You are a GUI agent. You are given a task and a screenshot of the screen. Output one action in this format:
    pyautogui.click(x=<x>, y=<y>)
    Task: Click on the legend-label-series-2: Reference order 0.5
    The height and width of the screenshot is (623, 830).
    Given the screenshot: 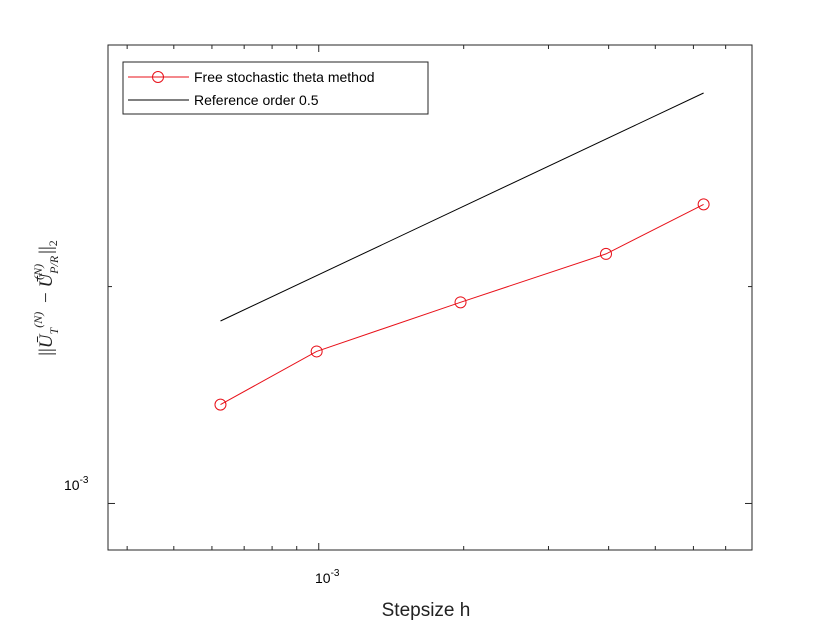 What is the action you would take?
    pyautogui.click(x=256, y=100)
    